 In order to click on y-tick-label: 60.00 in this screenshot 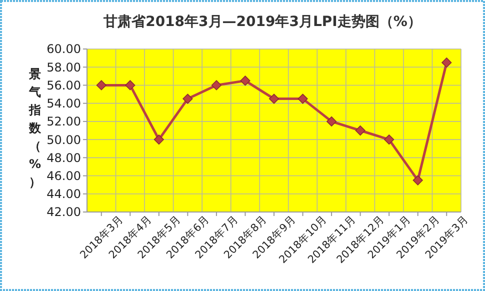, I will do `click(63, 49)`.